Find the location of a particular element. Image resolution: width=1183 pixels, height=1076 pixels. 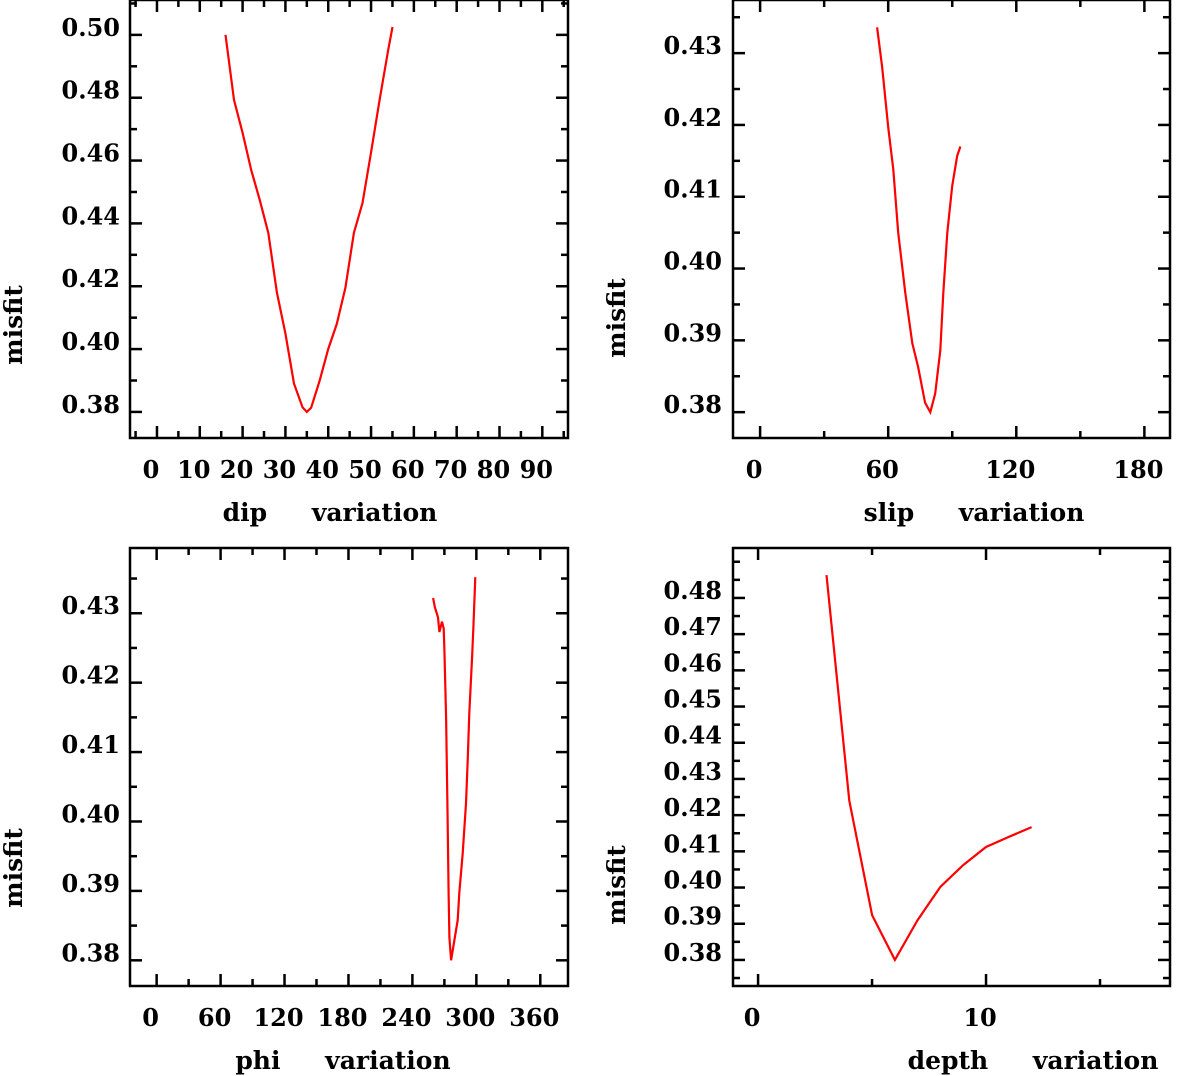

x-tick-label: 300 is located at coordinates (470, 1017).